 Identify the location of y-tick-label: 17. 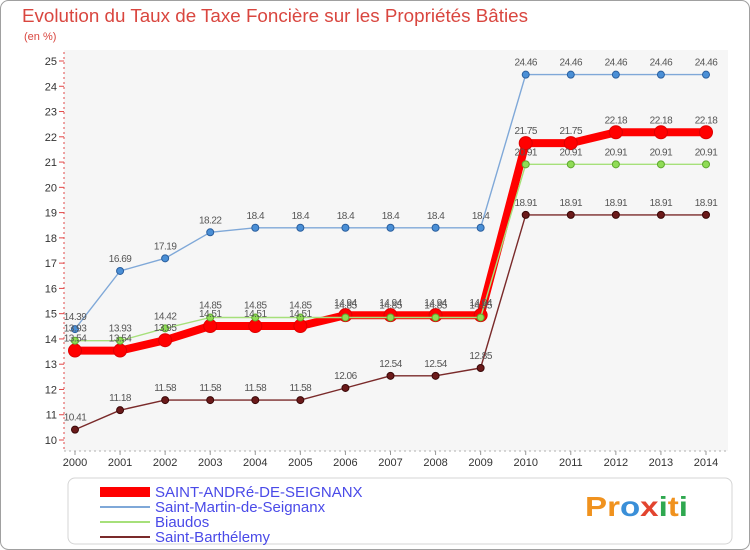
(51, 264).